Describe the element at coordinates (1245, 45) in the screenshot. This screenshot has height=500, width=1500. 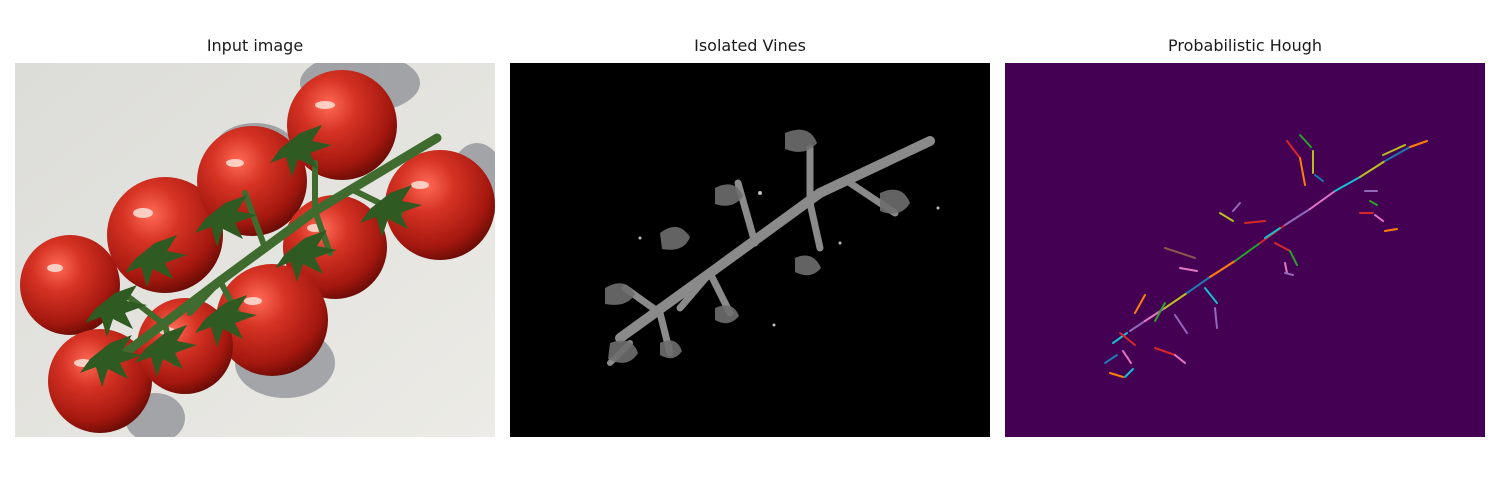
I see `panel-title-probabilistic-hough: Probabilistic Hough` at that location.